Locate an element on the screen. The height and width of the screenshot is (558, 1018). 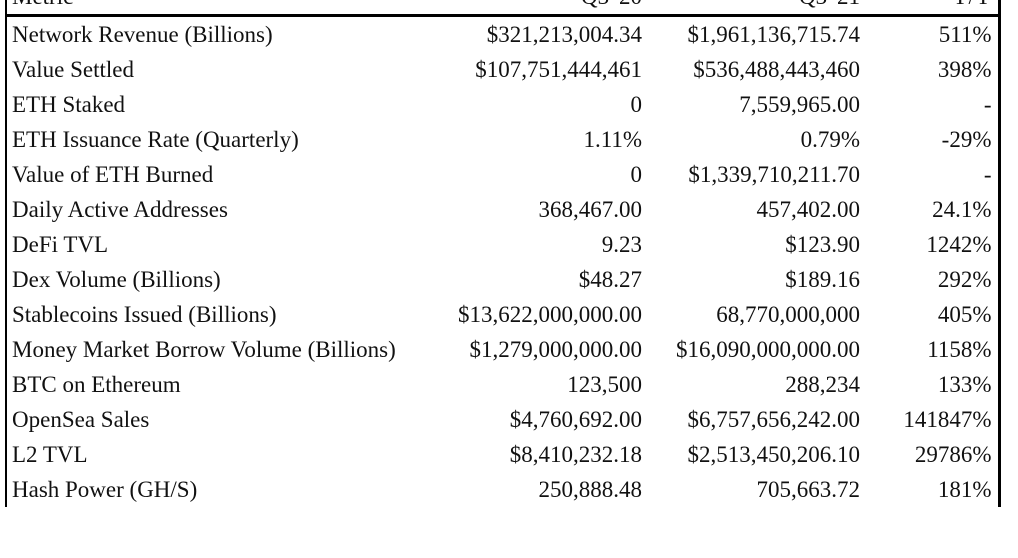
metric-value: 9.23 is located at coordinates (621, 244).